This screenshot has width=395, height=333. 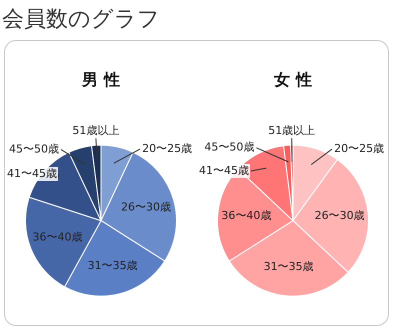 What do you see at coordinates (100, 79) in the screenshot?
I see `chart-title: 男 性` at bounding box center [100, 79].